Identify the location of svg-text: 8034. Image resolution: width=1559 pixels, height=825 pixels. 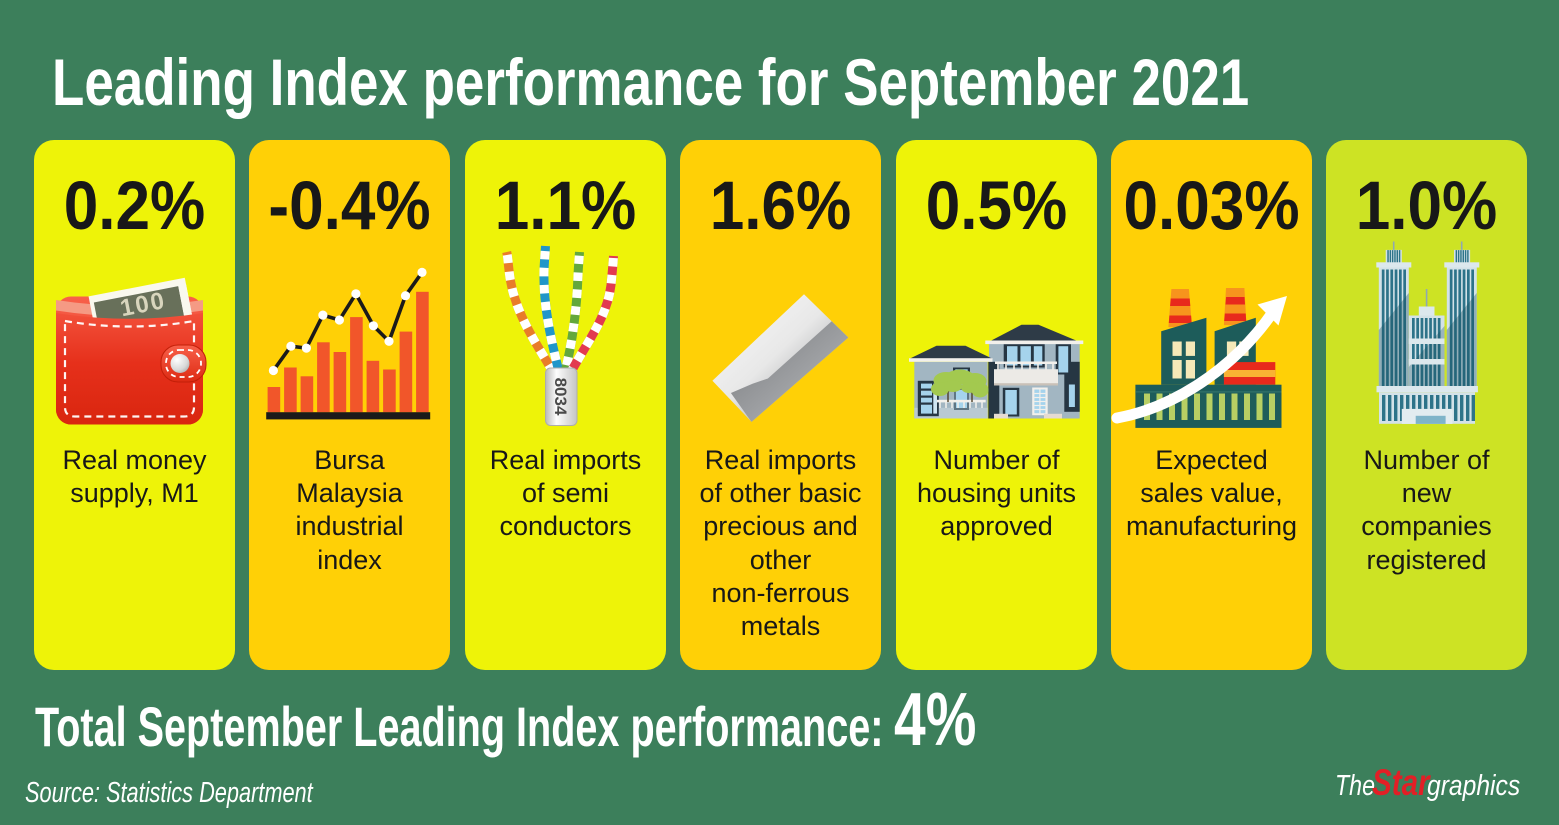
(560, 397).